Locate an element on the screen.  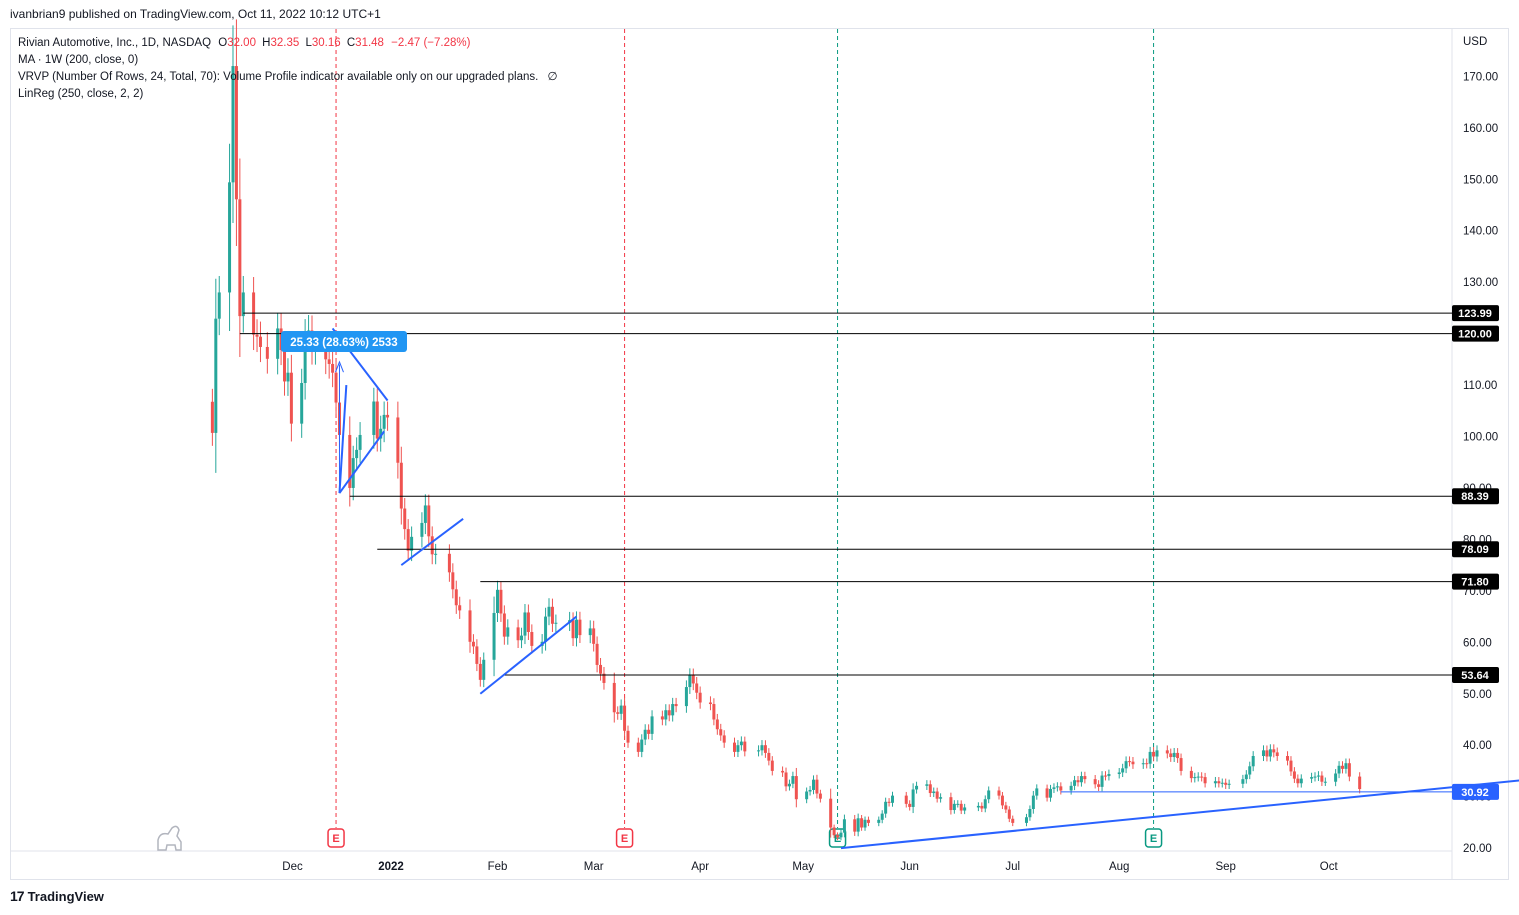
legend-close: 31.48 is located at coordinates (369, 43).